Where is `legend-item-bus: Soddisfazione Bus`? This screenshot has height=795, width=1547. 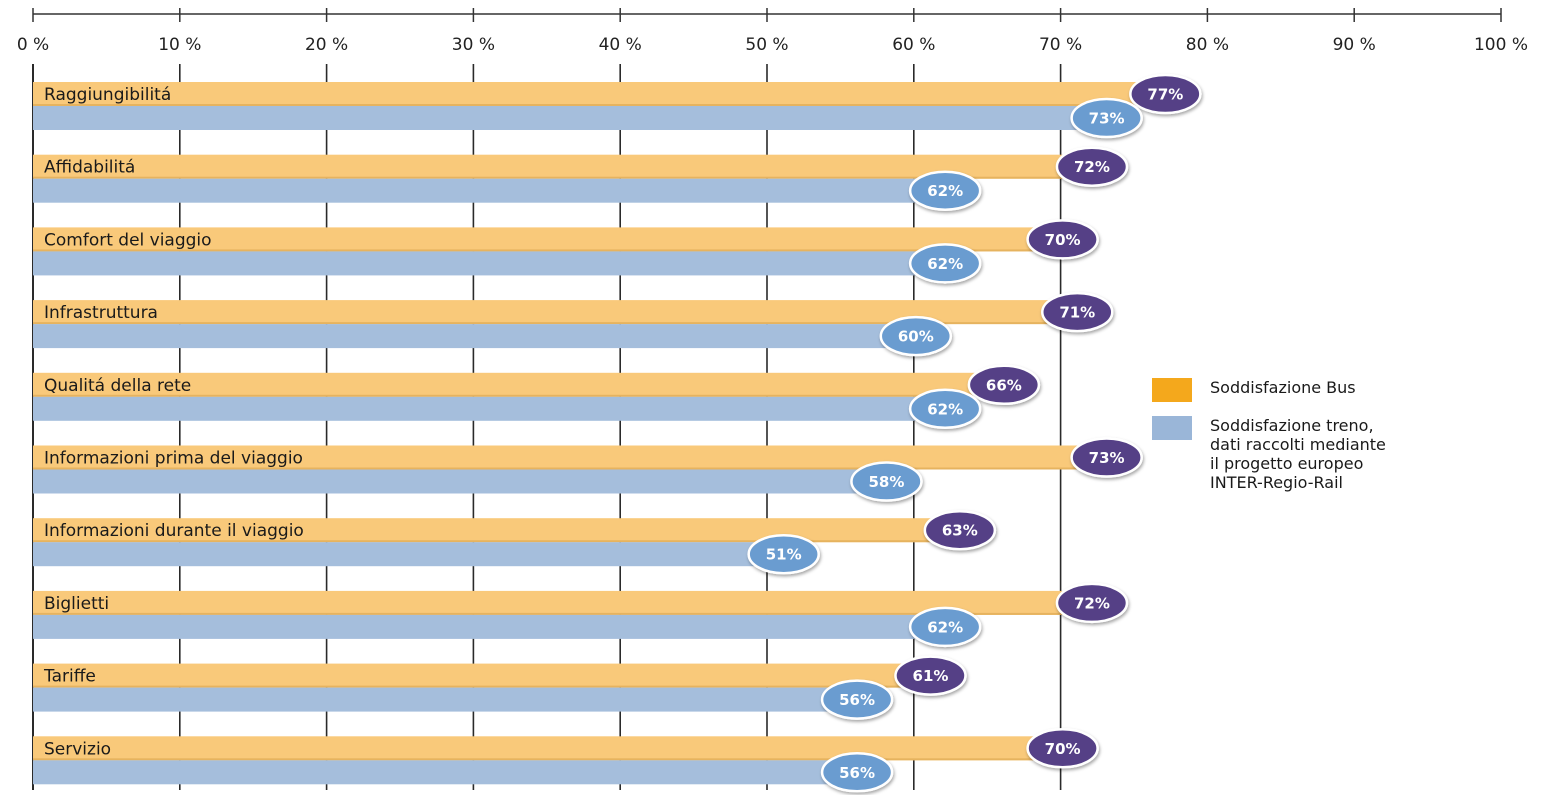 legend-item-bus: Soddisfazione Bus is located at coordinates (1269, 390).